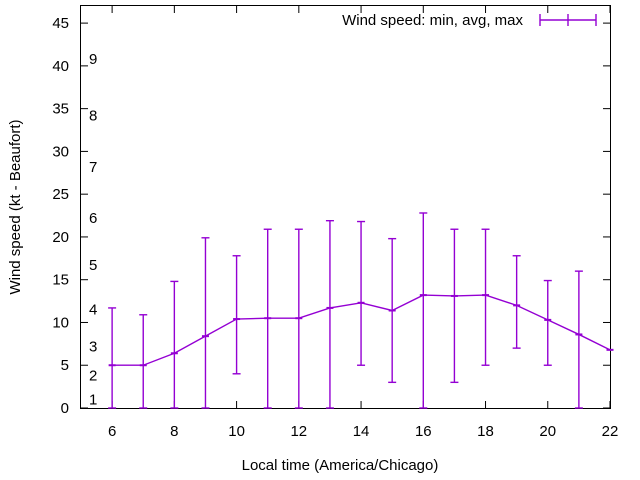 This screenshot has width=640, height=480. I want to click on legend: Wind speed: min, avg, max, so click(469, 20).